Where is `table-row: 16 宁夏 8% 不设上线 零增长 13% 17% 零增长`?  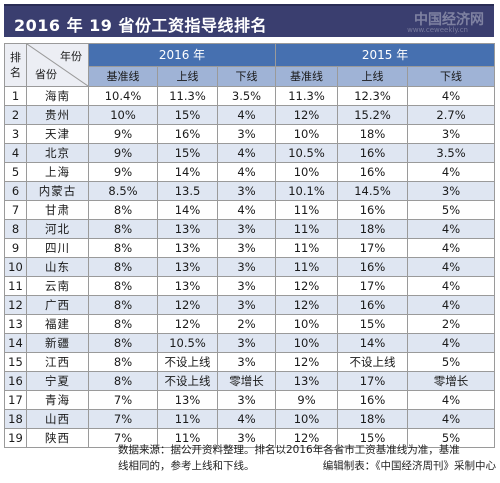
table-row: 16 宁夏 8% 不设上线 零增长 13% 17% 零增长 is located at coordinates (250, 381).